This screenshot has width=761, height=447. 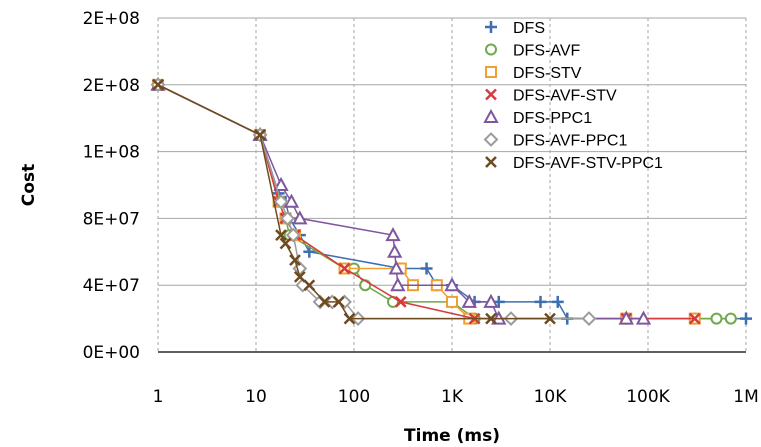 I want to click on y-axis-title: Cost, so click(x=29, y=185).